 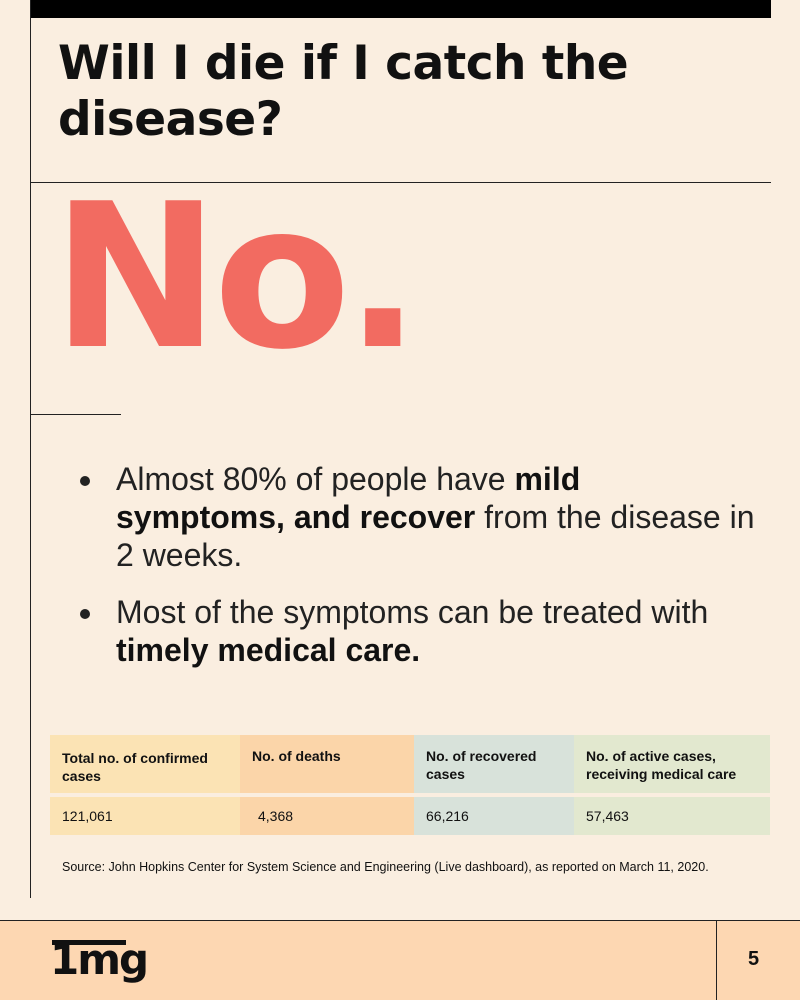 I want to click on bullet-bold-text: mild symptoms, and recover, so click(x=348, y=498).